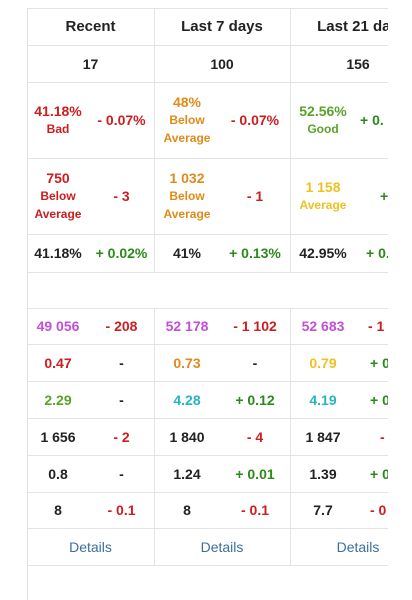 This screenshot has height=600, width=412. Describe the element at coordinates (121, 253) in the screenshot. I see `pct-delta: + 0.02%` at that location.